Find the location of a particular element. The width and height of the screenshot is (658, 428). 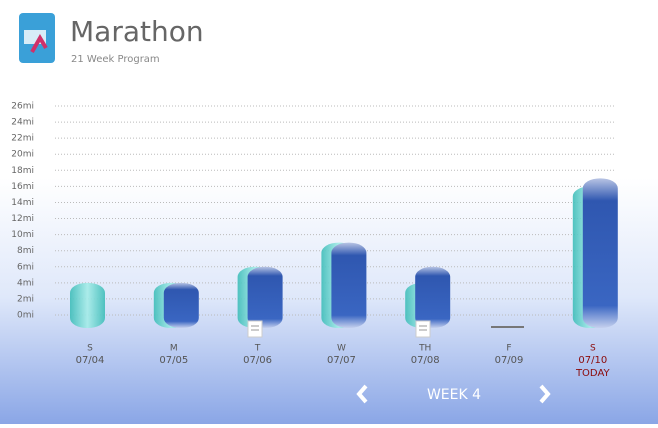

date-label: 07/04 is located at coordinates (90, 360).